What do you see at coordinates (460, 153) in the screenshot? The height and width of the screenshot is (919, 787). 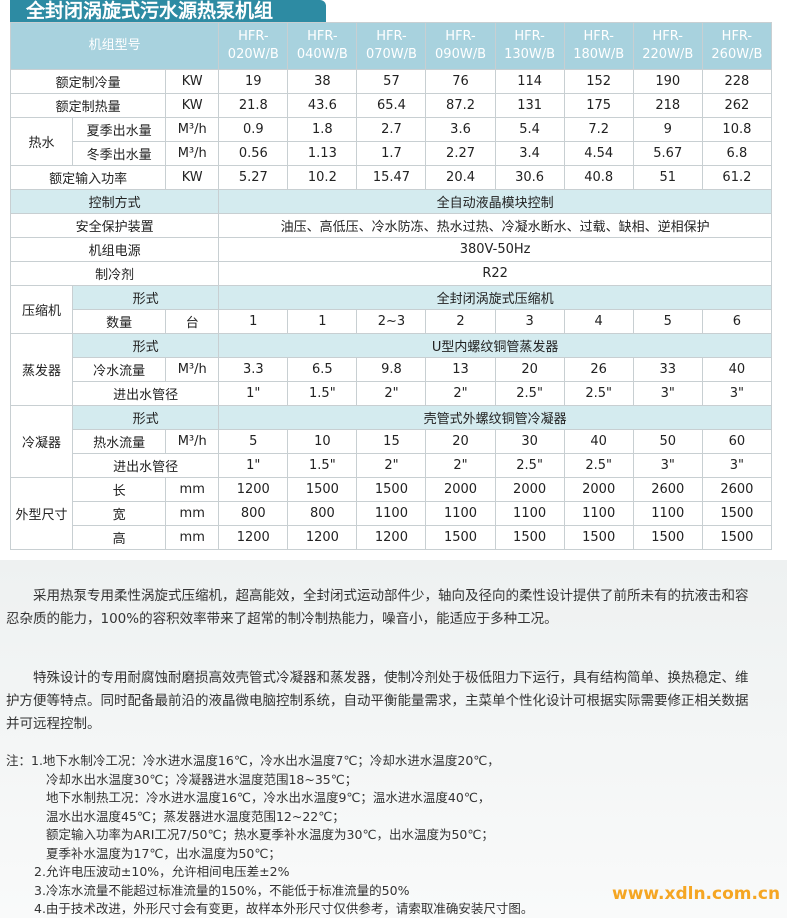 I see `value-cell: 2.27` at bounding box center [460, 153].